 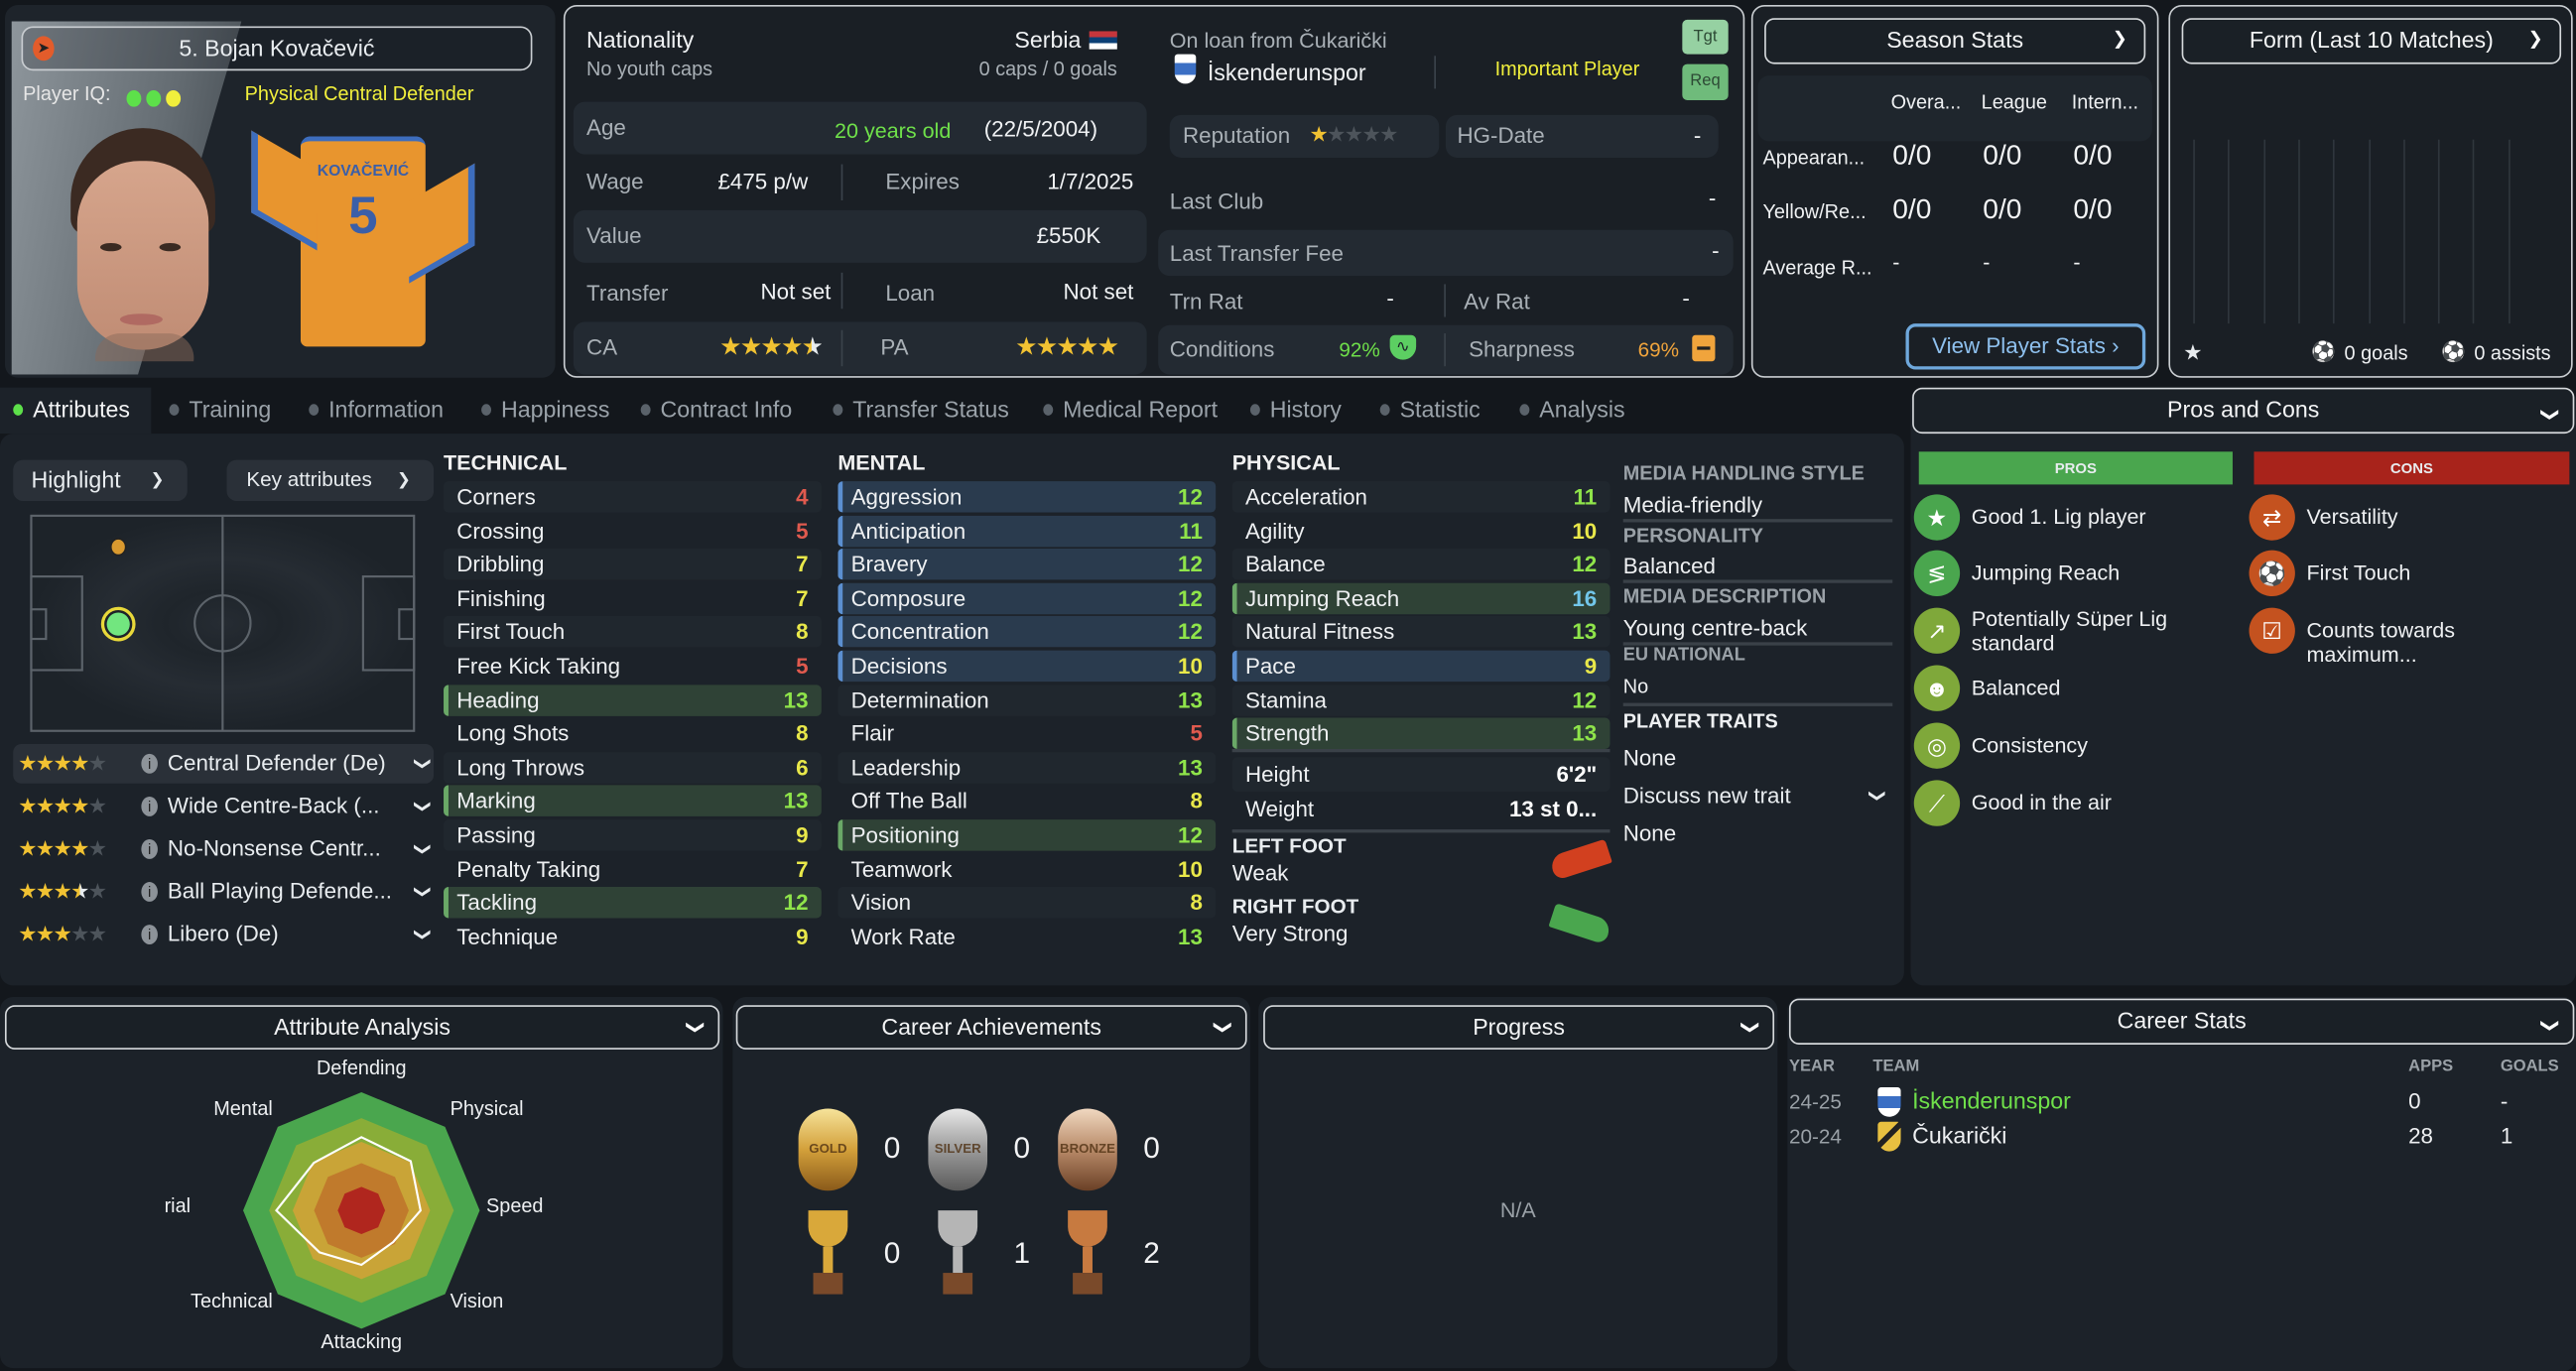 I want to click on attribute-value: 11, so click(x=1586, y=497).